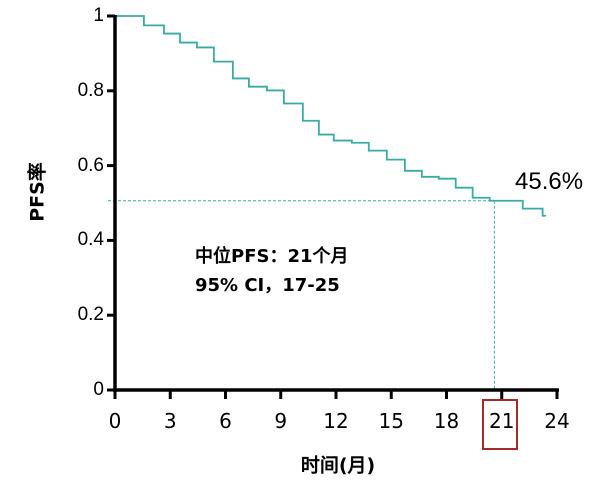 The width and height of the screenshot is (600, 484). I want to click on y-tick-label: 0.8, so click(90, 90).